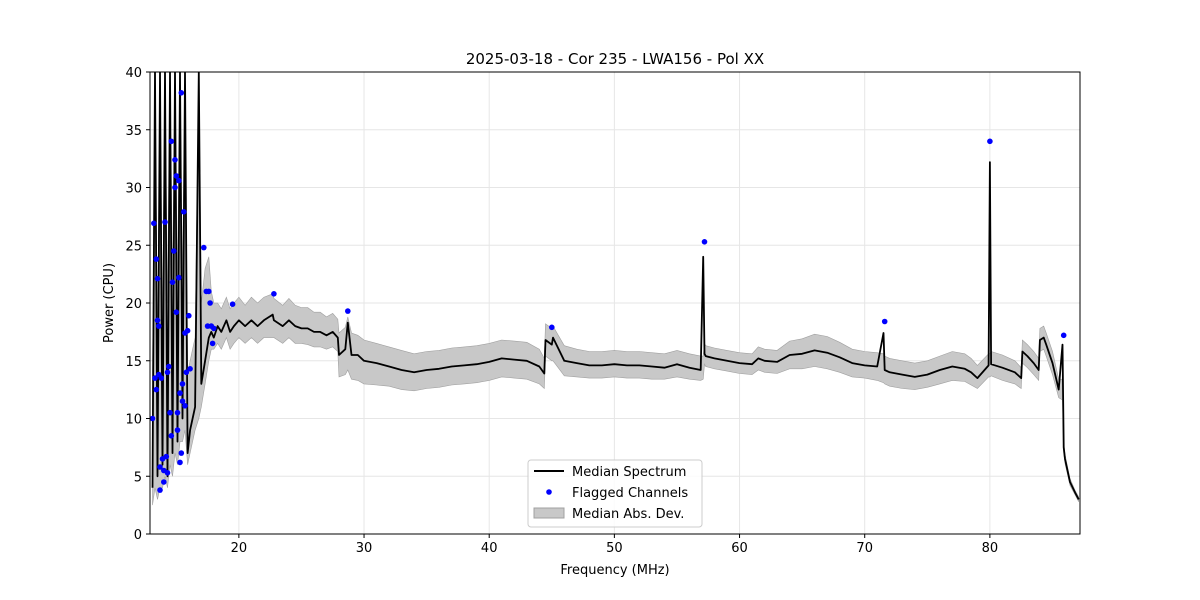 This screenshot has height=600, width=1200. I want to click on legend-median-label: Median Spectrum, so click(629, 472).